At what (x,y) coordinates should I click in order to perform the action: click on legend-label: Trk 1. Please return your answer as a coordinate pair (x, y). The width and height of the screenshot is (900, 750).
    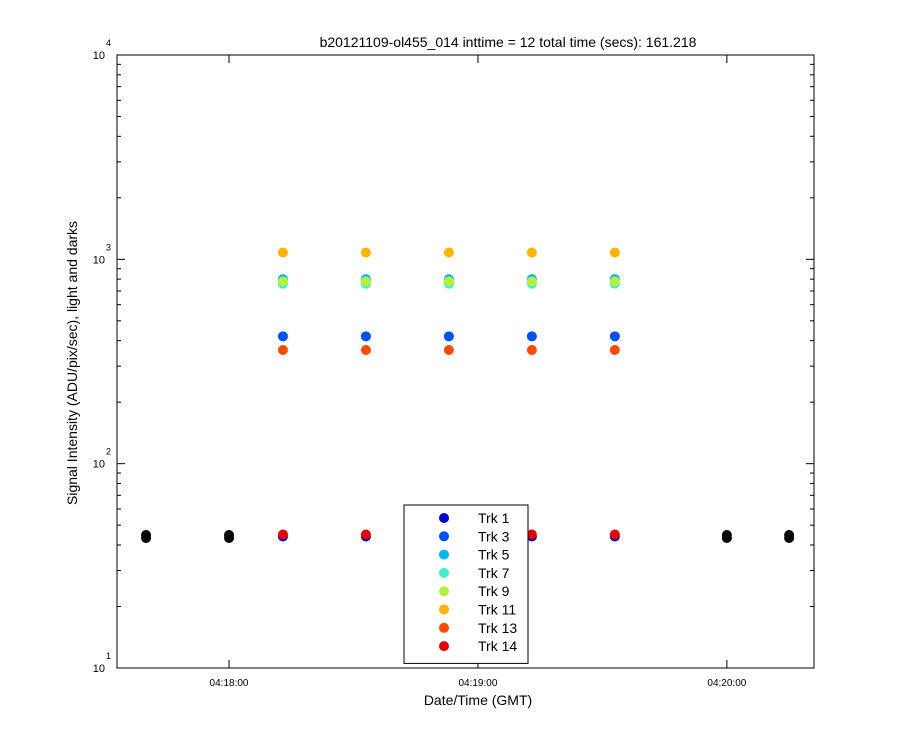
    Looking at the image, I should click on (494, 518).